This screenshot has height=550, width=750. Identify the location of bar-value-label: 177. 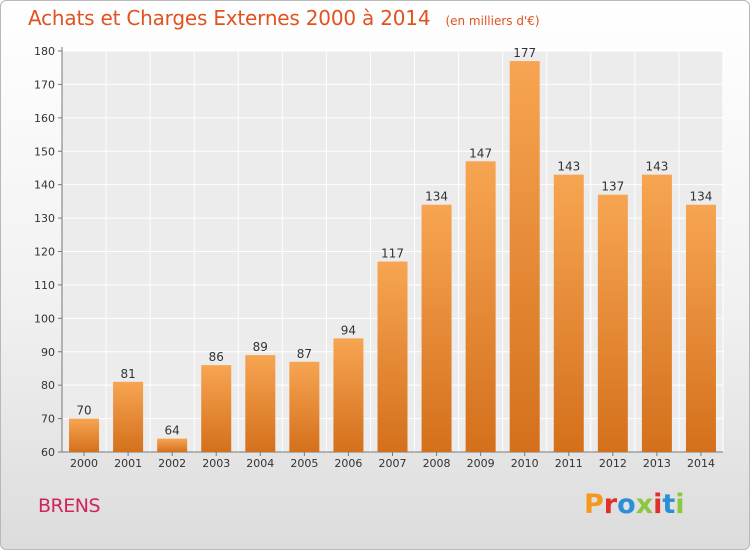
(524, 53).